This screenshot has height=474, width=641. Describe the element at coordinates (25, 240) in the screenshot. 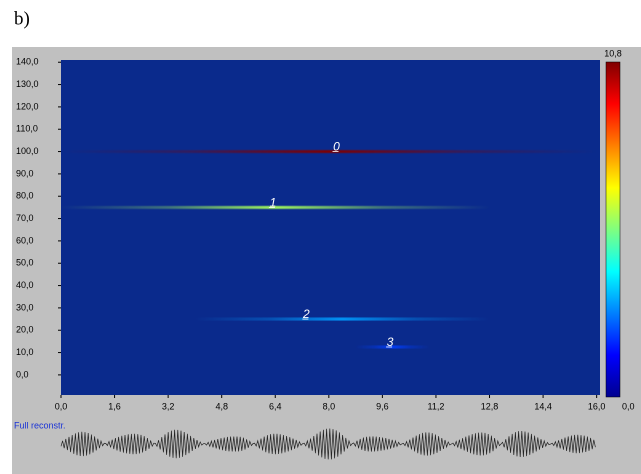

I see `y-tick-label: 60,0` at that location.